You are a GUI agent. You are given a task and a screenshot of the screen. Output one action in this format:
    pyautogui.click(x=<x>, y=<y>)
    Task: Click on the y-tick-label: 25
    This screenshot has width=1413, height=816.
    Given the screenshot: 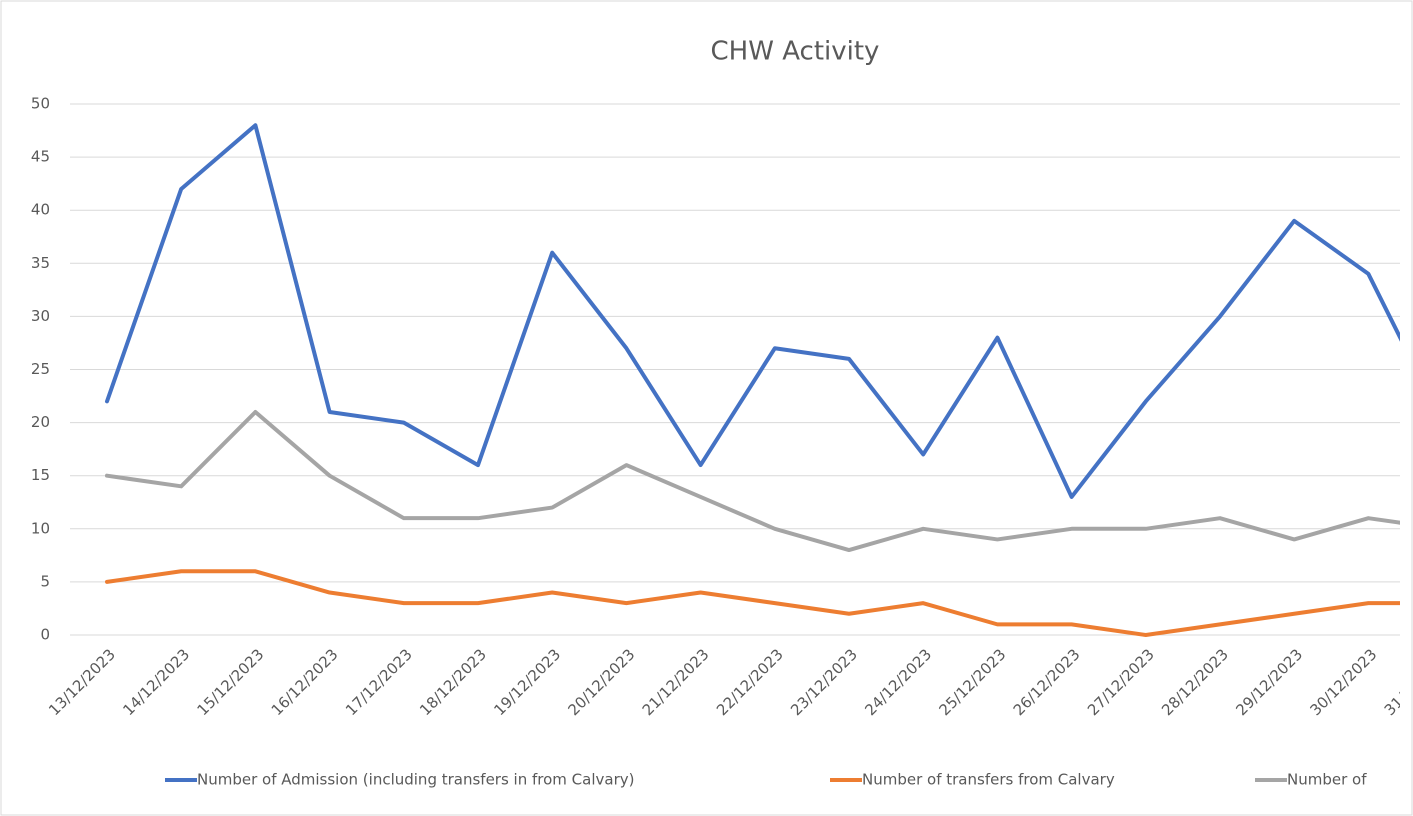 What is the action you would take?
    pyautogui.click(x=40, y=369)
    